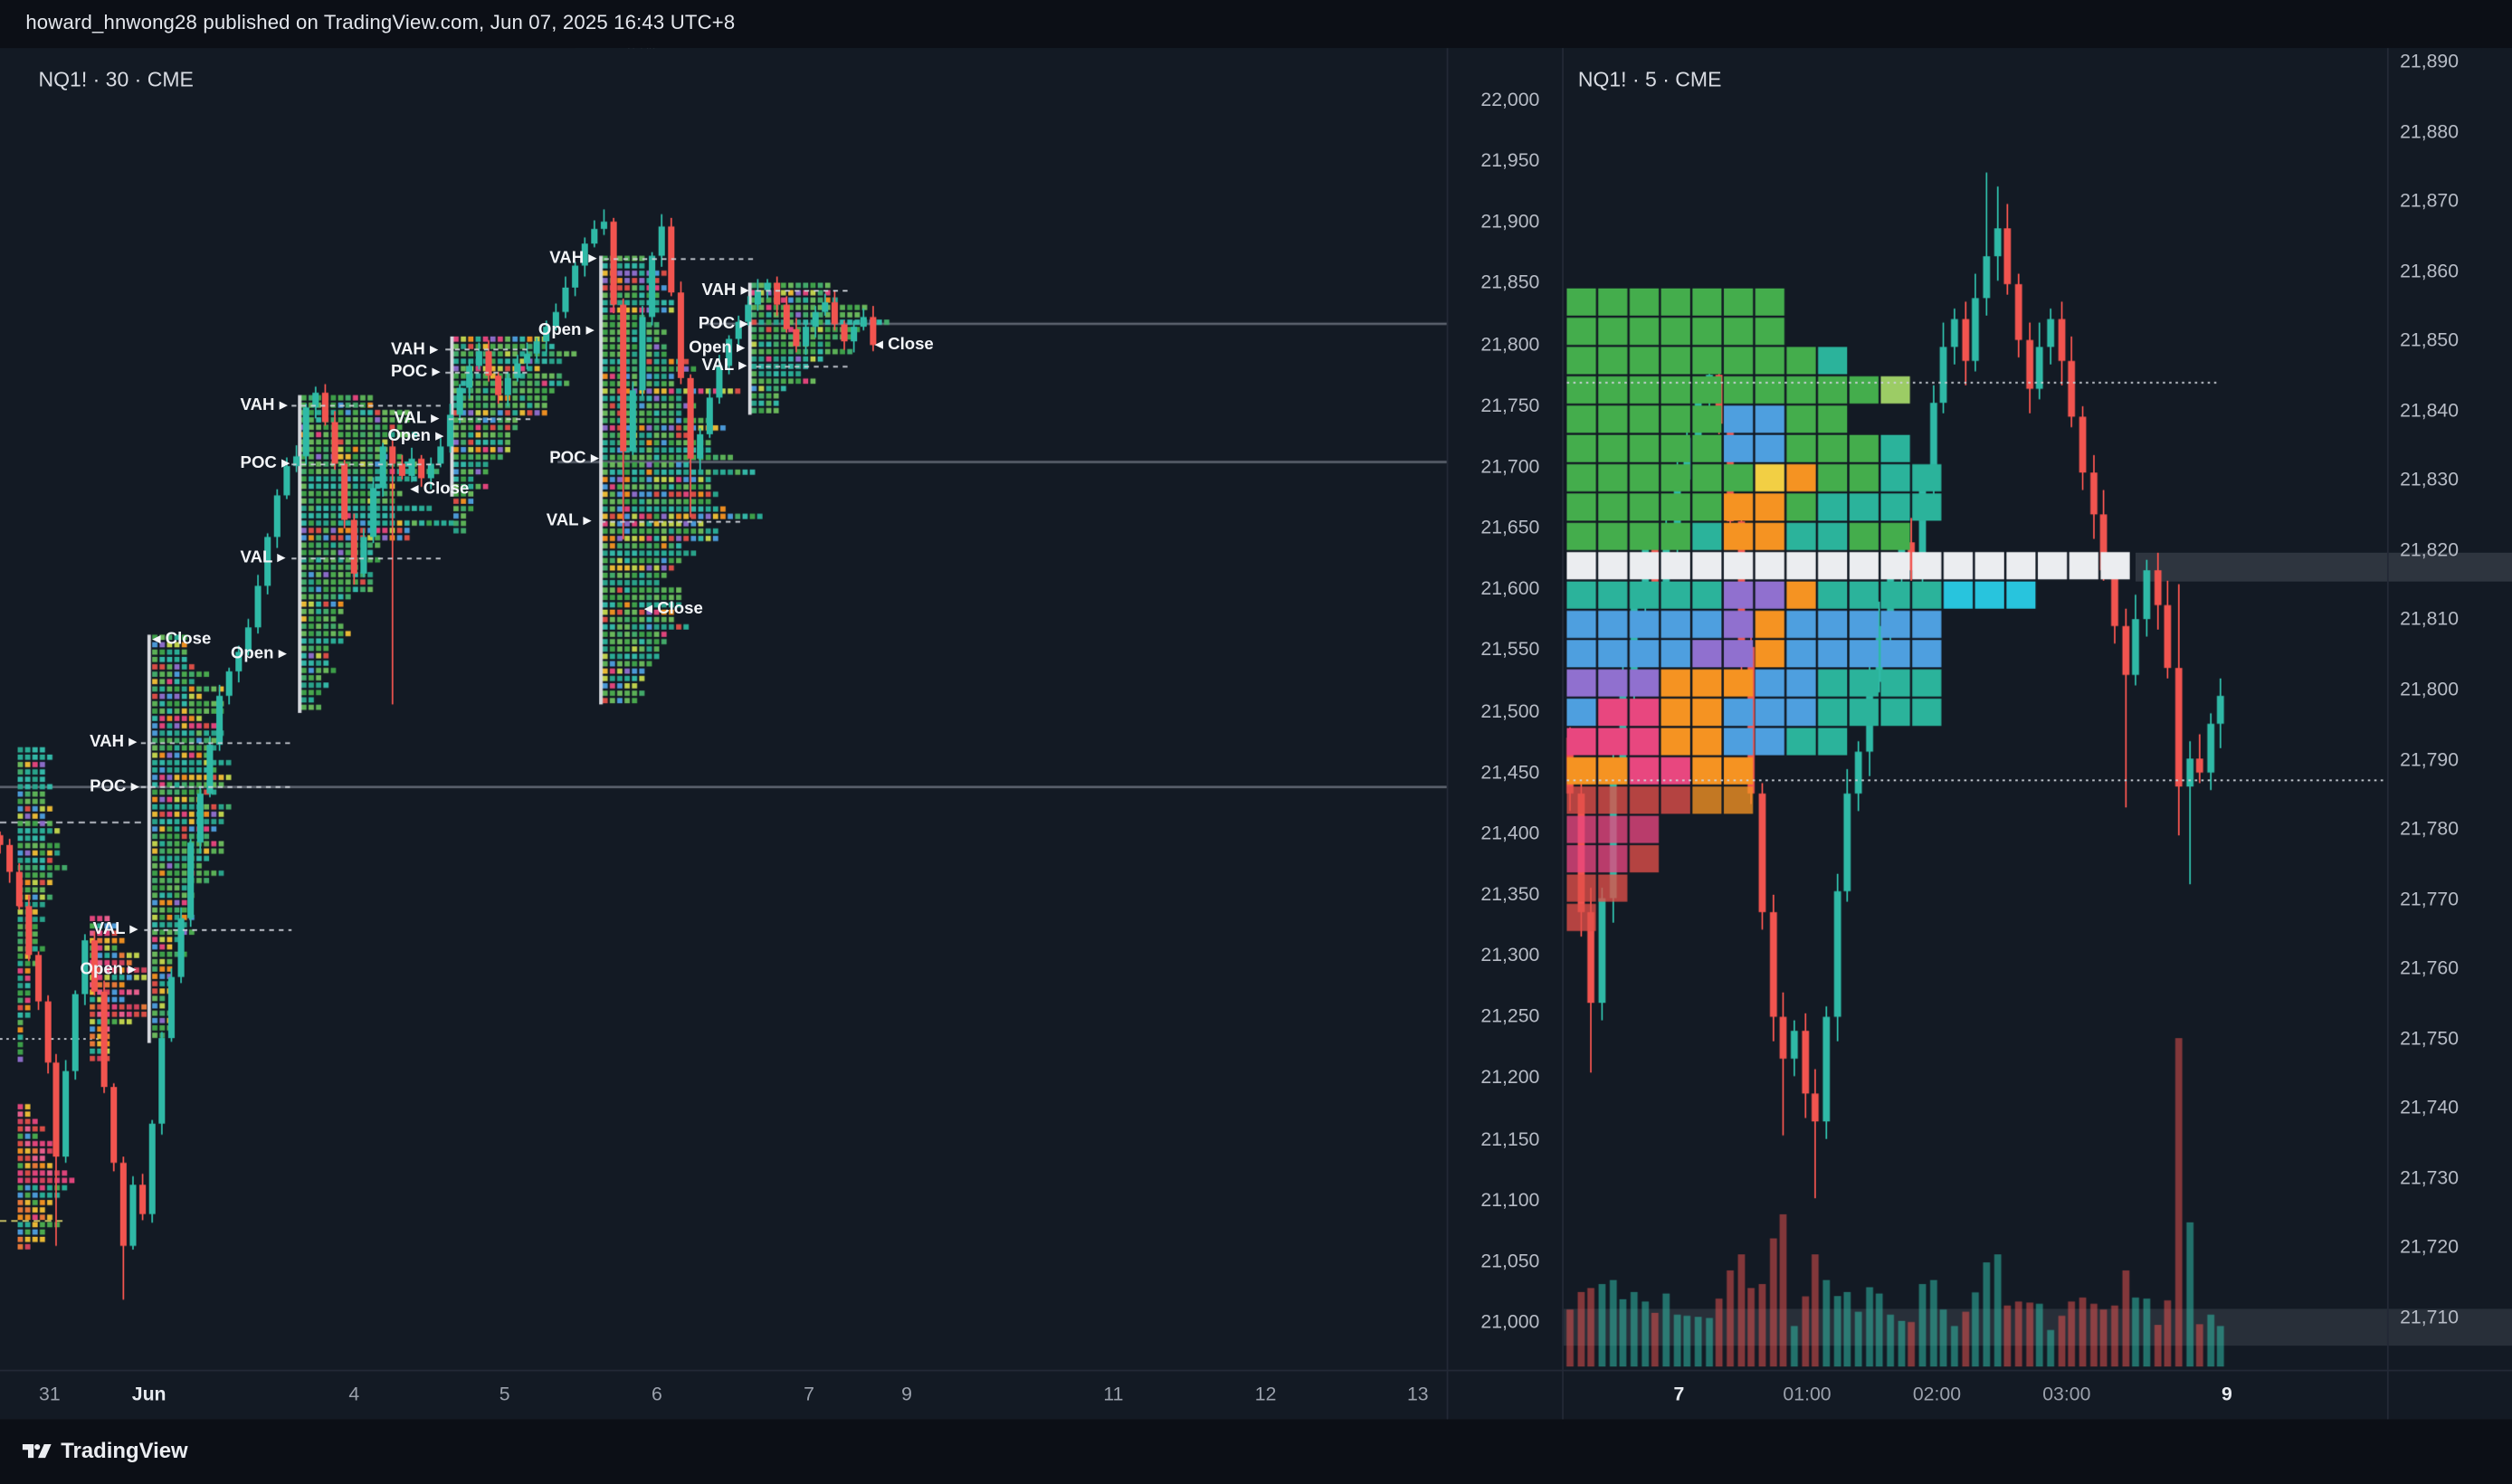 This screenshot has width=2512, height=1484. Describe the element at coordinates (2430, 828) in the screenshot. I see `y-axis-label: 21,780` at that location.